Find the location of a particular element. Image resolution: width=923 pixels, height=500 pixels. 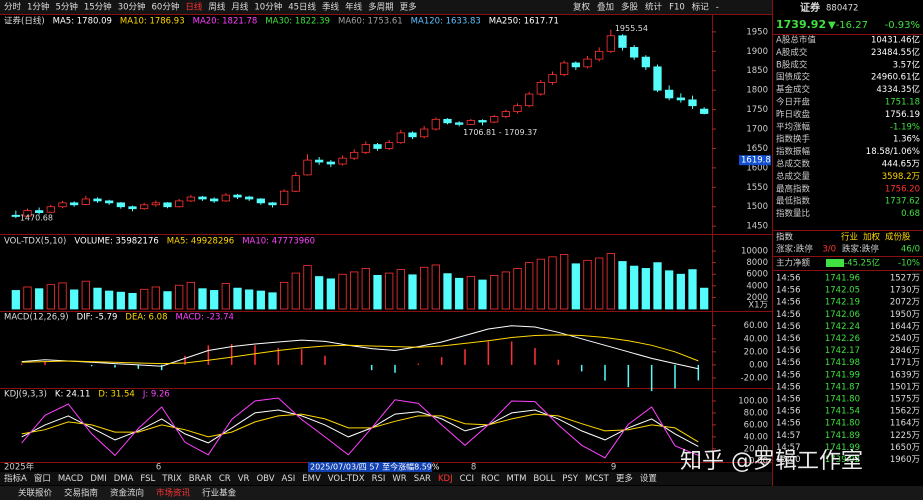

period-tab: 日线 is located at coordinates (194, 7).